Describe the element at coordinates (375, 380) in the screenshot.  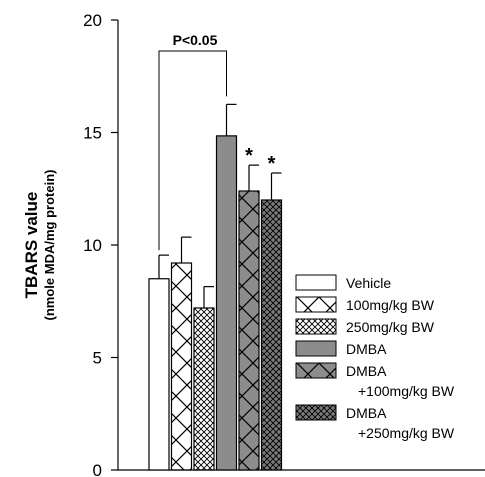
I see `legend-item-4: DMBA +100mg/kg BW` at that location.